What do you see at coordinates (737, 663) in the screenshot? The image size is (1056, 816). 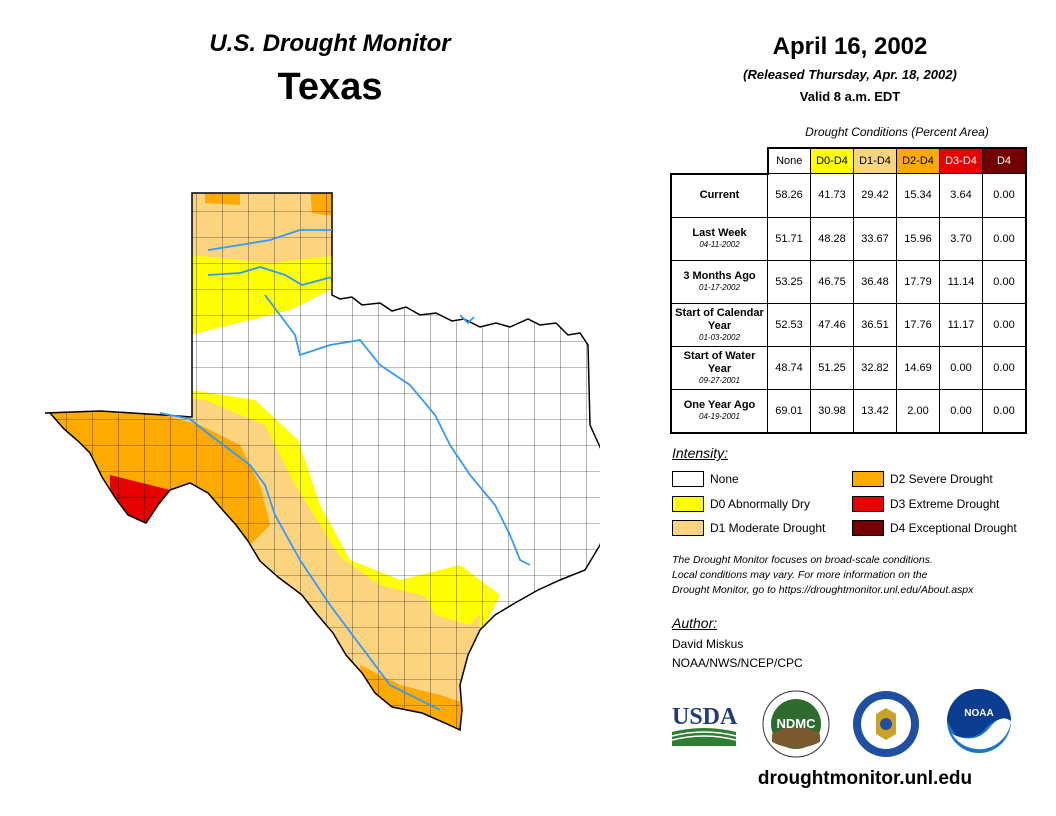 I see `author-org: NOAA/NWS/NCEP/CPC` at bounding box center [737, 663].